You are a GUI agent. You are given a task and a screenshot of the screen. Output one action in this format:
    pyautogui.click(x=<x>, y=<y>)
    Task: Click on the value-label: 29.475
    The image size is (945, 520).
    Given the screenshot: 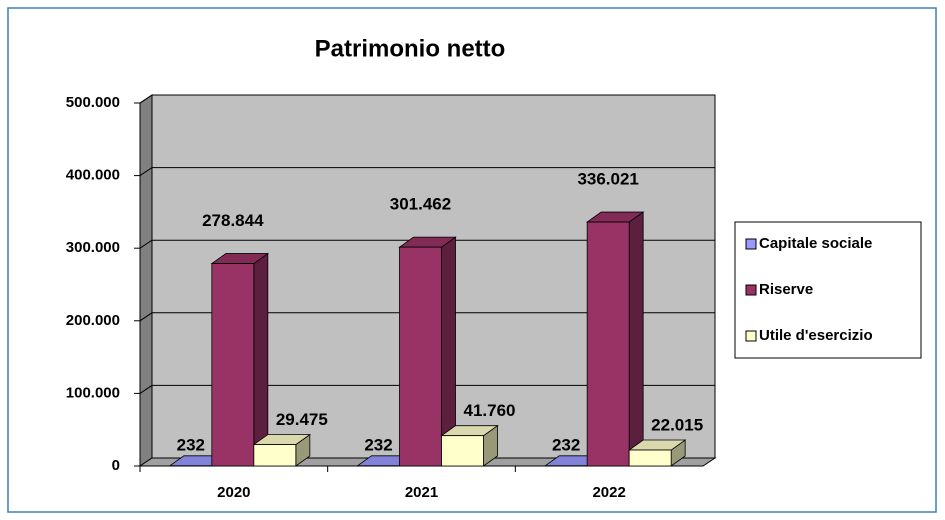 What is the action you would take?
    pyautogui.click(x=302, y=419)
    